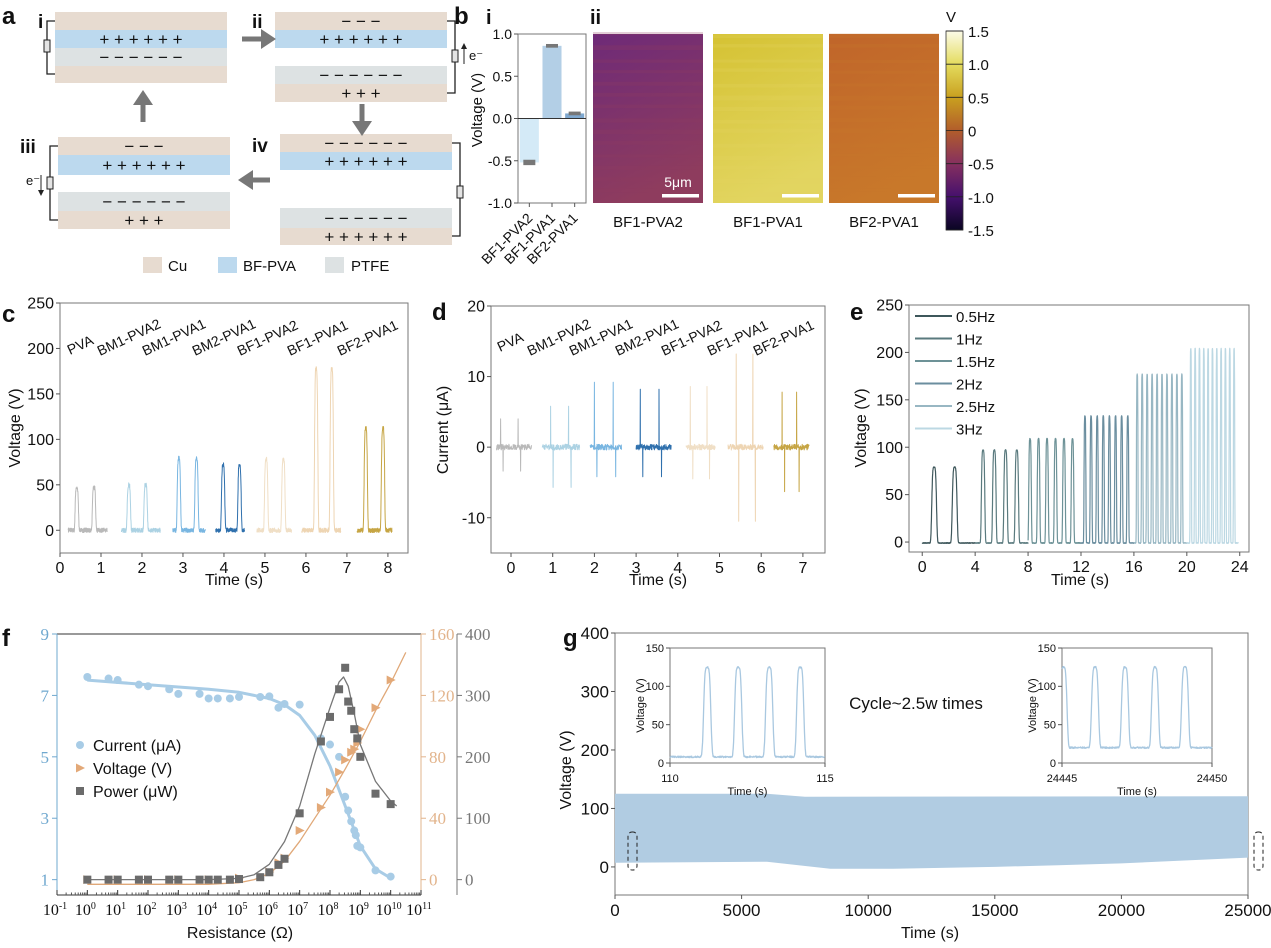  I want to click on legend-label: Voltage (V), so click(132, 769).